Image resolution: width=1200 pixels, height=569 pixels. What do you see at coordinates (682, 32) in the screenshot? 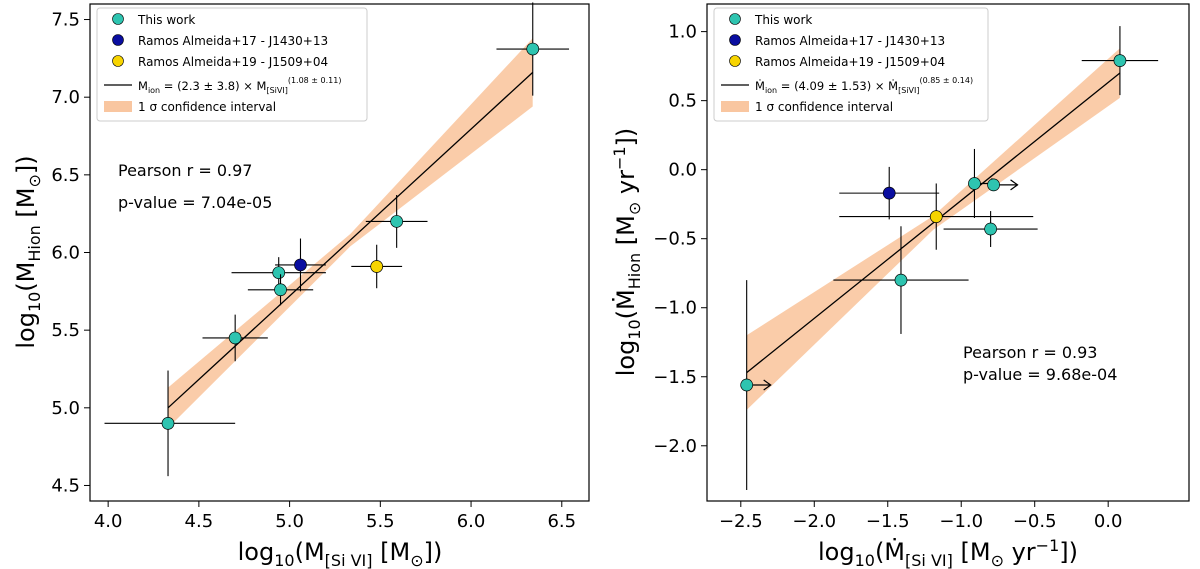
I see `y-tick-label: 1.0` at bounding box center [682, 32].